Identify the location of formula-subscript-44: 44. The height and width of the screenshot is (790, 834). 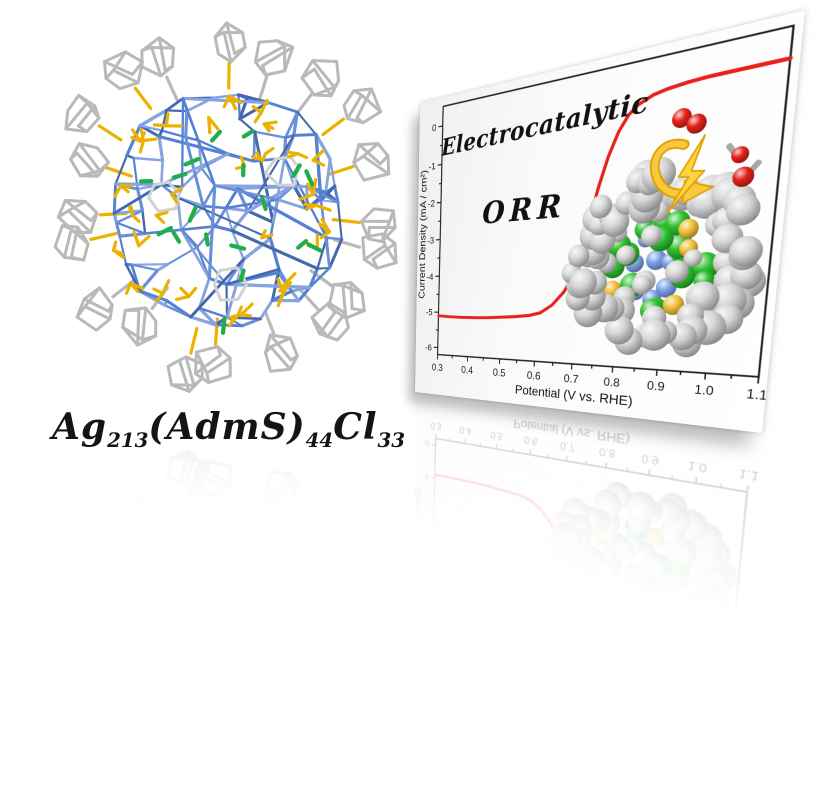
(320, 440).